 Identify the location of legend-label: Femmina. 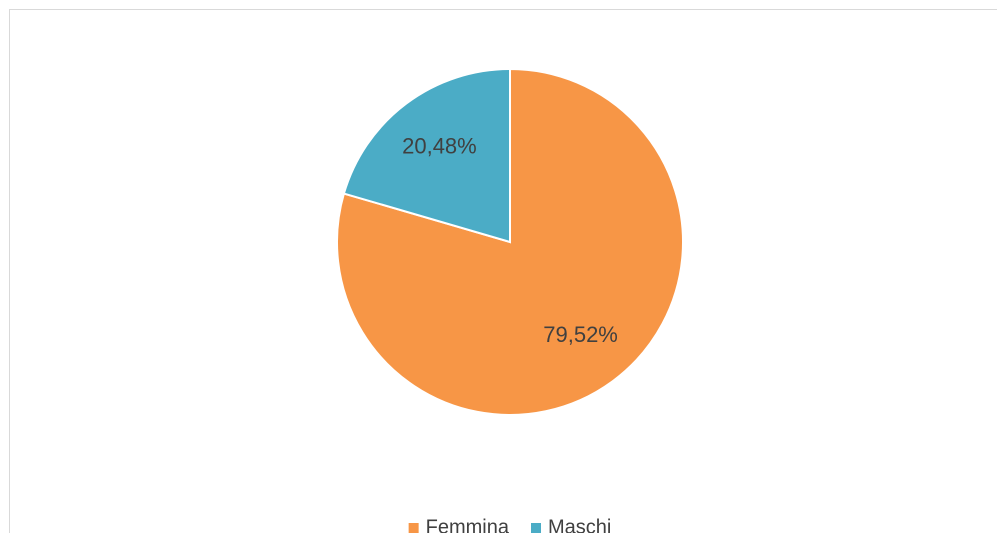
(468, 524).